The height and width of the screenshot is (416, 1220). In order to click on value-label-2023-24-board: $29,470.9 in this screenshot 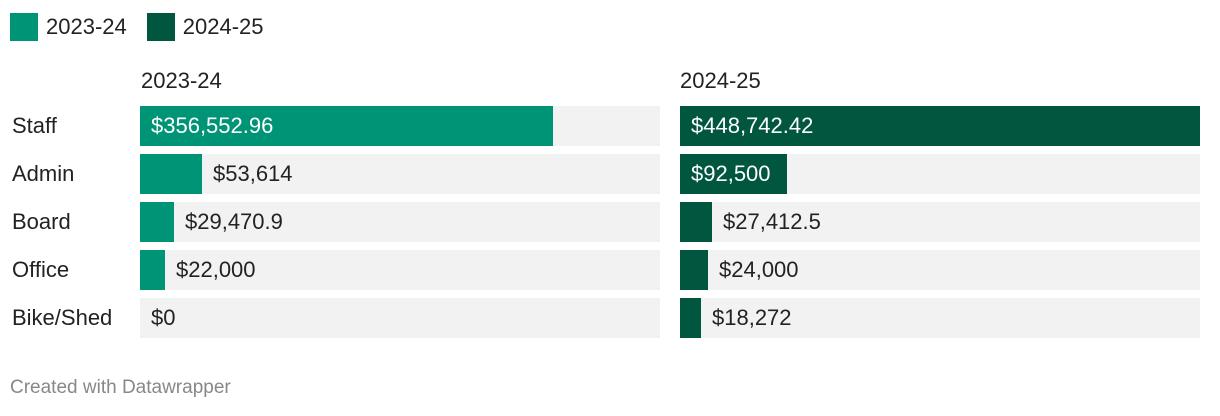, I will do `click(234, 221)`.